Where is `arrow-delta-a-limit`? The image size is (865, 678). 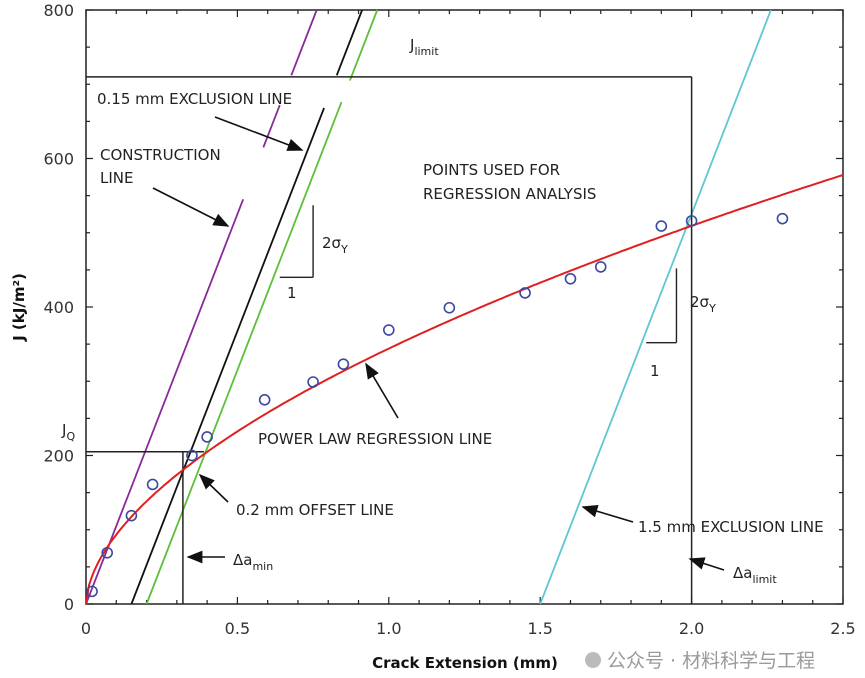 arrow-delta-a-limit is located at coordinates (706, 564).